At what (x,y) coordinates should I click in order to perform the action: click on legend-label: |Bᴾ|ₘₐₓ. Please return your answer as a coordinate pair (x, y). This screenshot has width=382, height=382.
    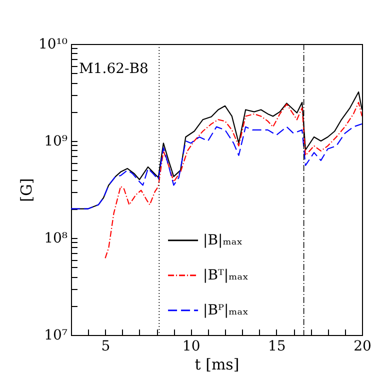
    Looking at the image, I should click on (226, 310).